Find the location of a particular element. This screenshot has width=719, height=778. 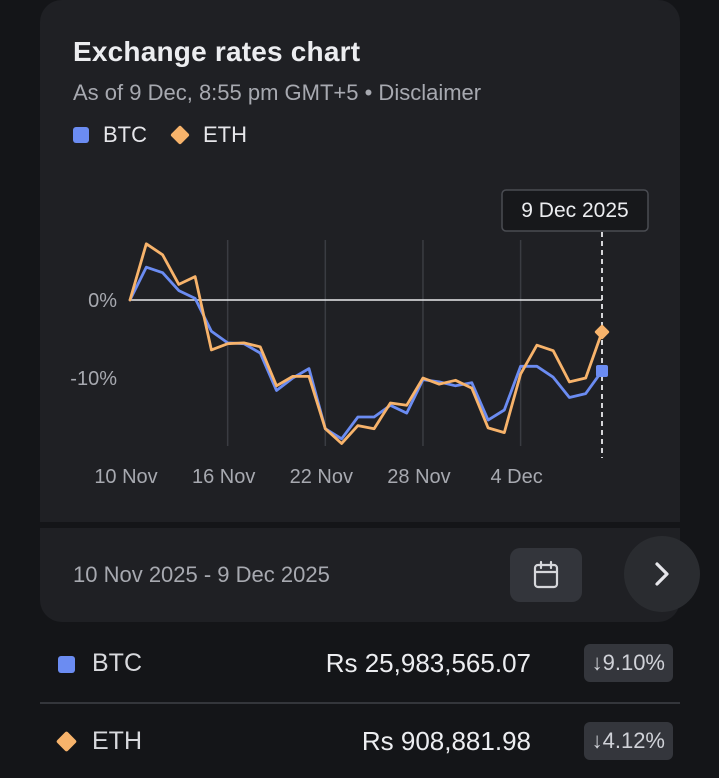

x-tick-label: 16 Nov is located at coordinates (223, 477).